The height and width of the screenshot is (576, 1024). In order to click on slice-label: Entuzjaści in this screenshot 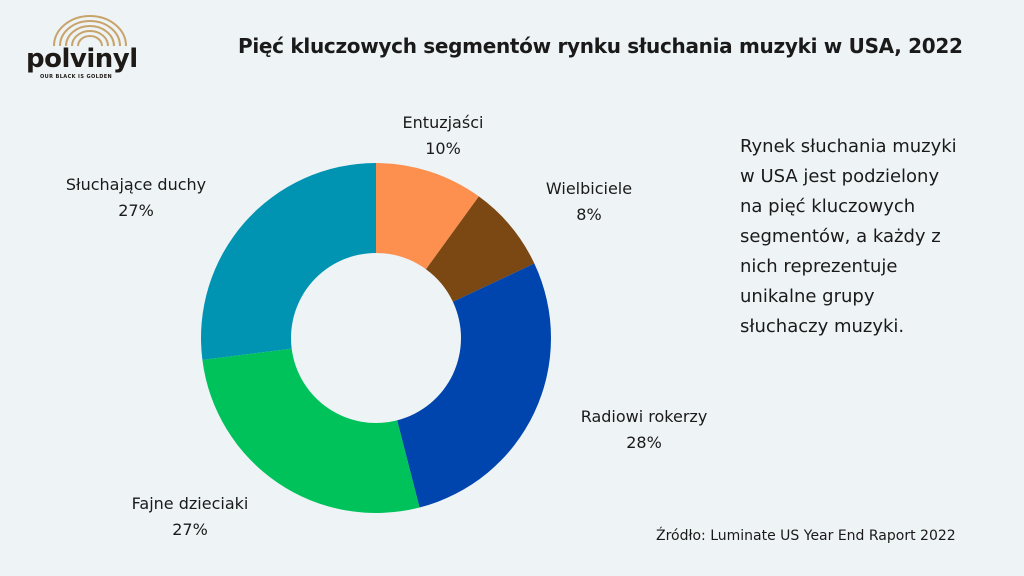, I will do `click(443, 122)`.